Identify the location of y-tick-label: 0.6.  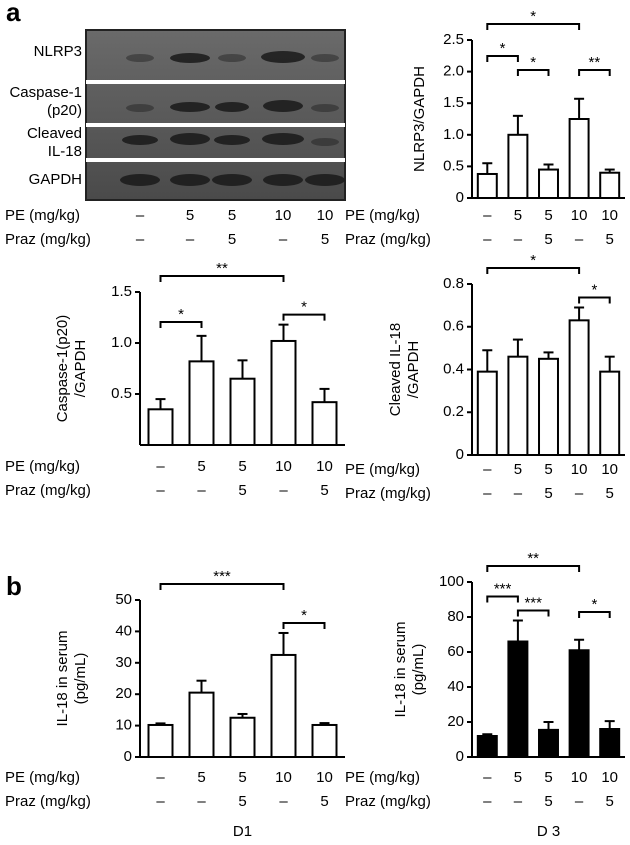
(453, 326).